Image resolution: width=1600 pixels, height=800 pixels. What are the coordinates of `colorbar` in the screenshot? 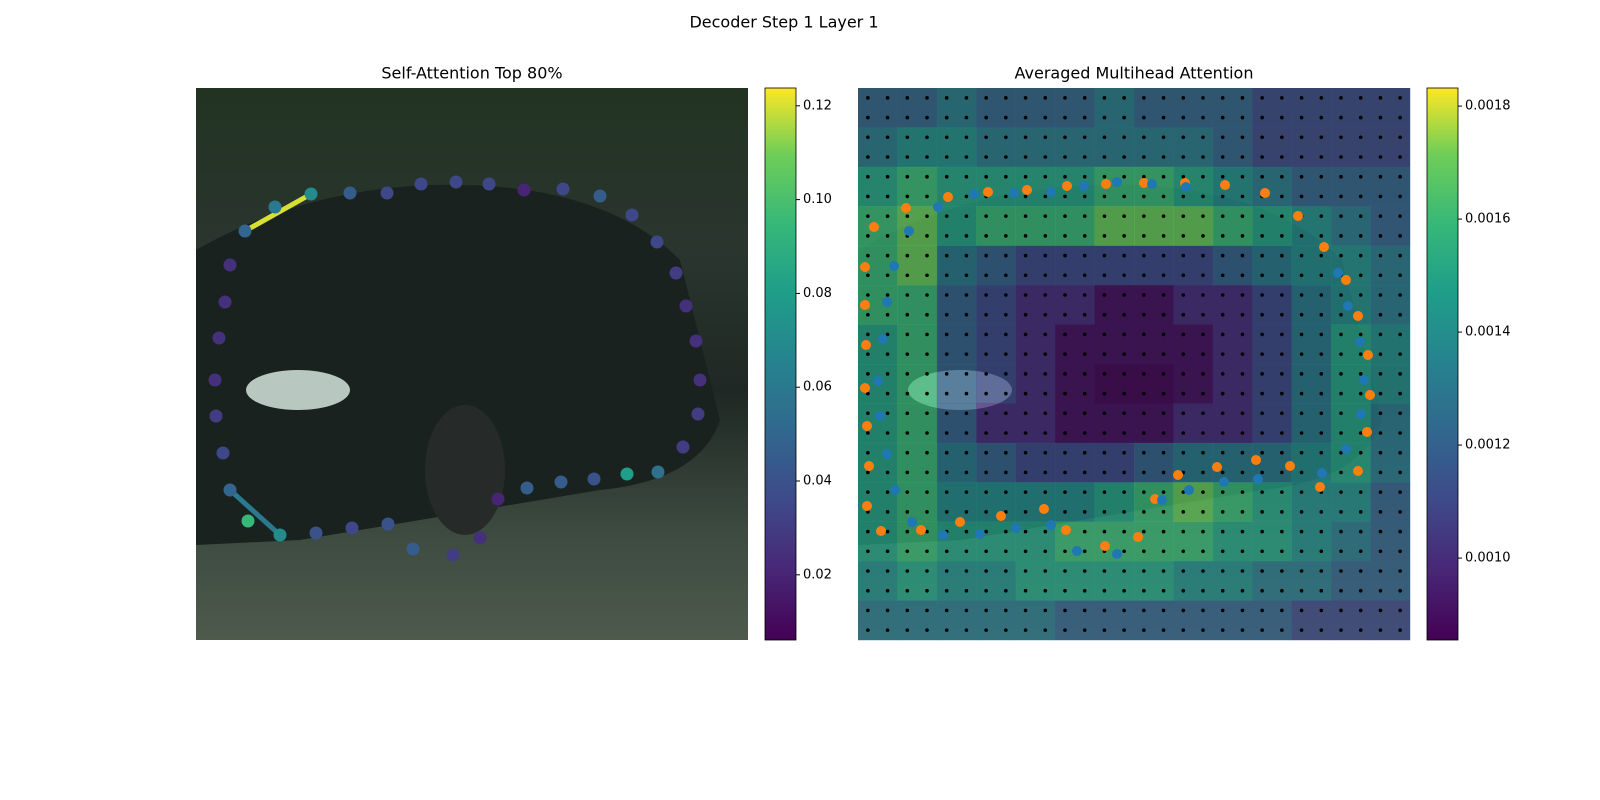 It's located at (780, 364).